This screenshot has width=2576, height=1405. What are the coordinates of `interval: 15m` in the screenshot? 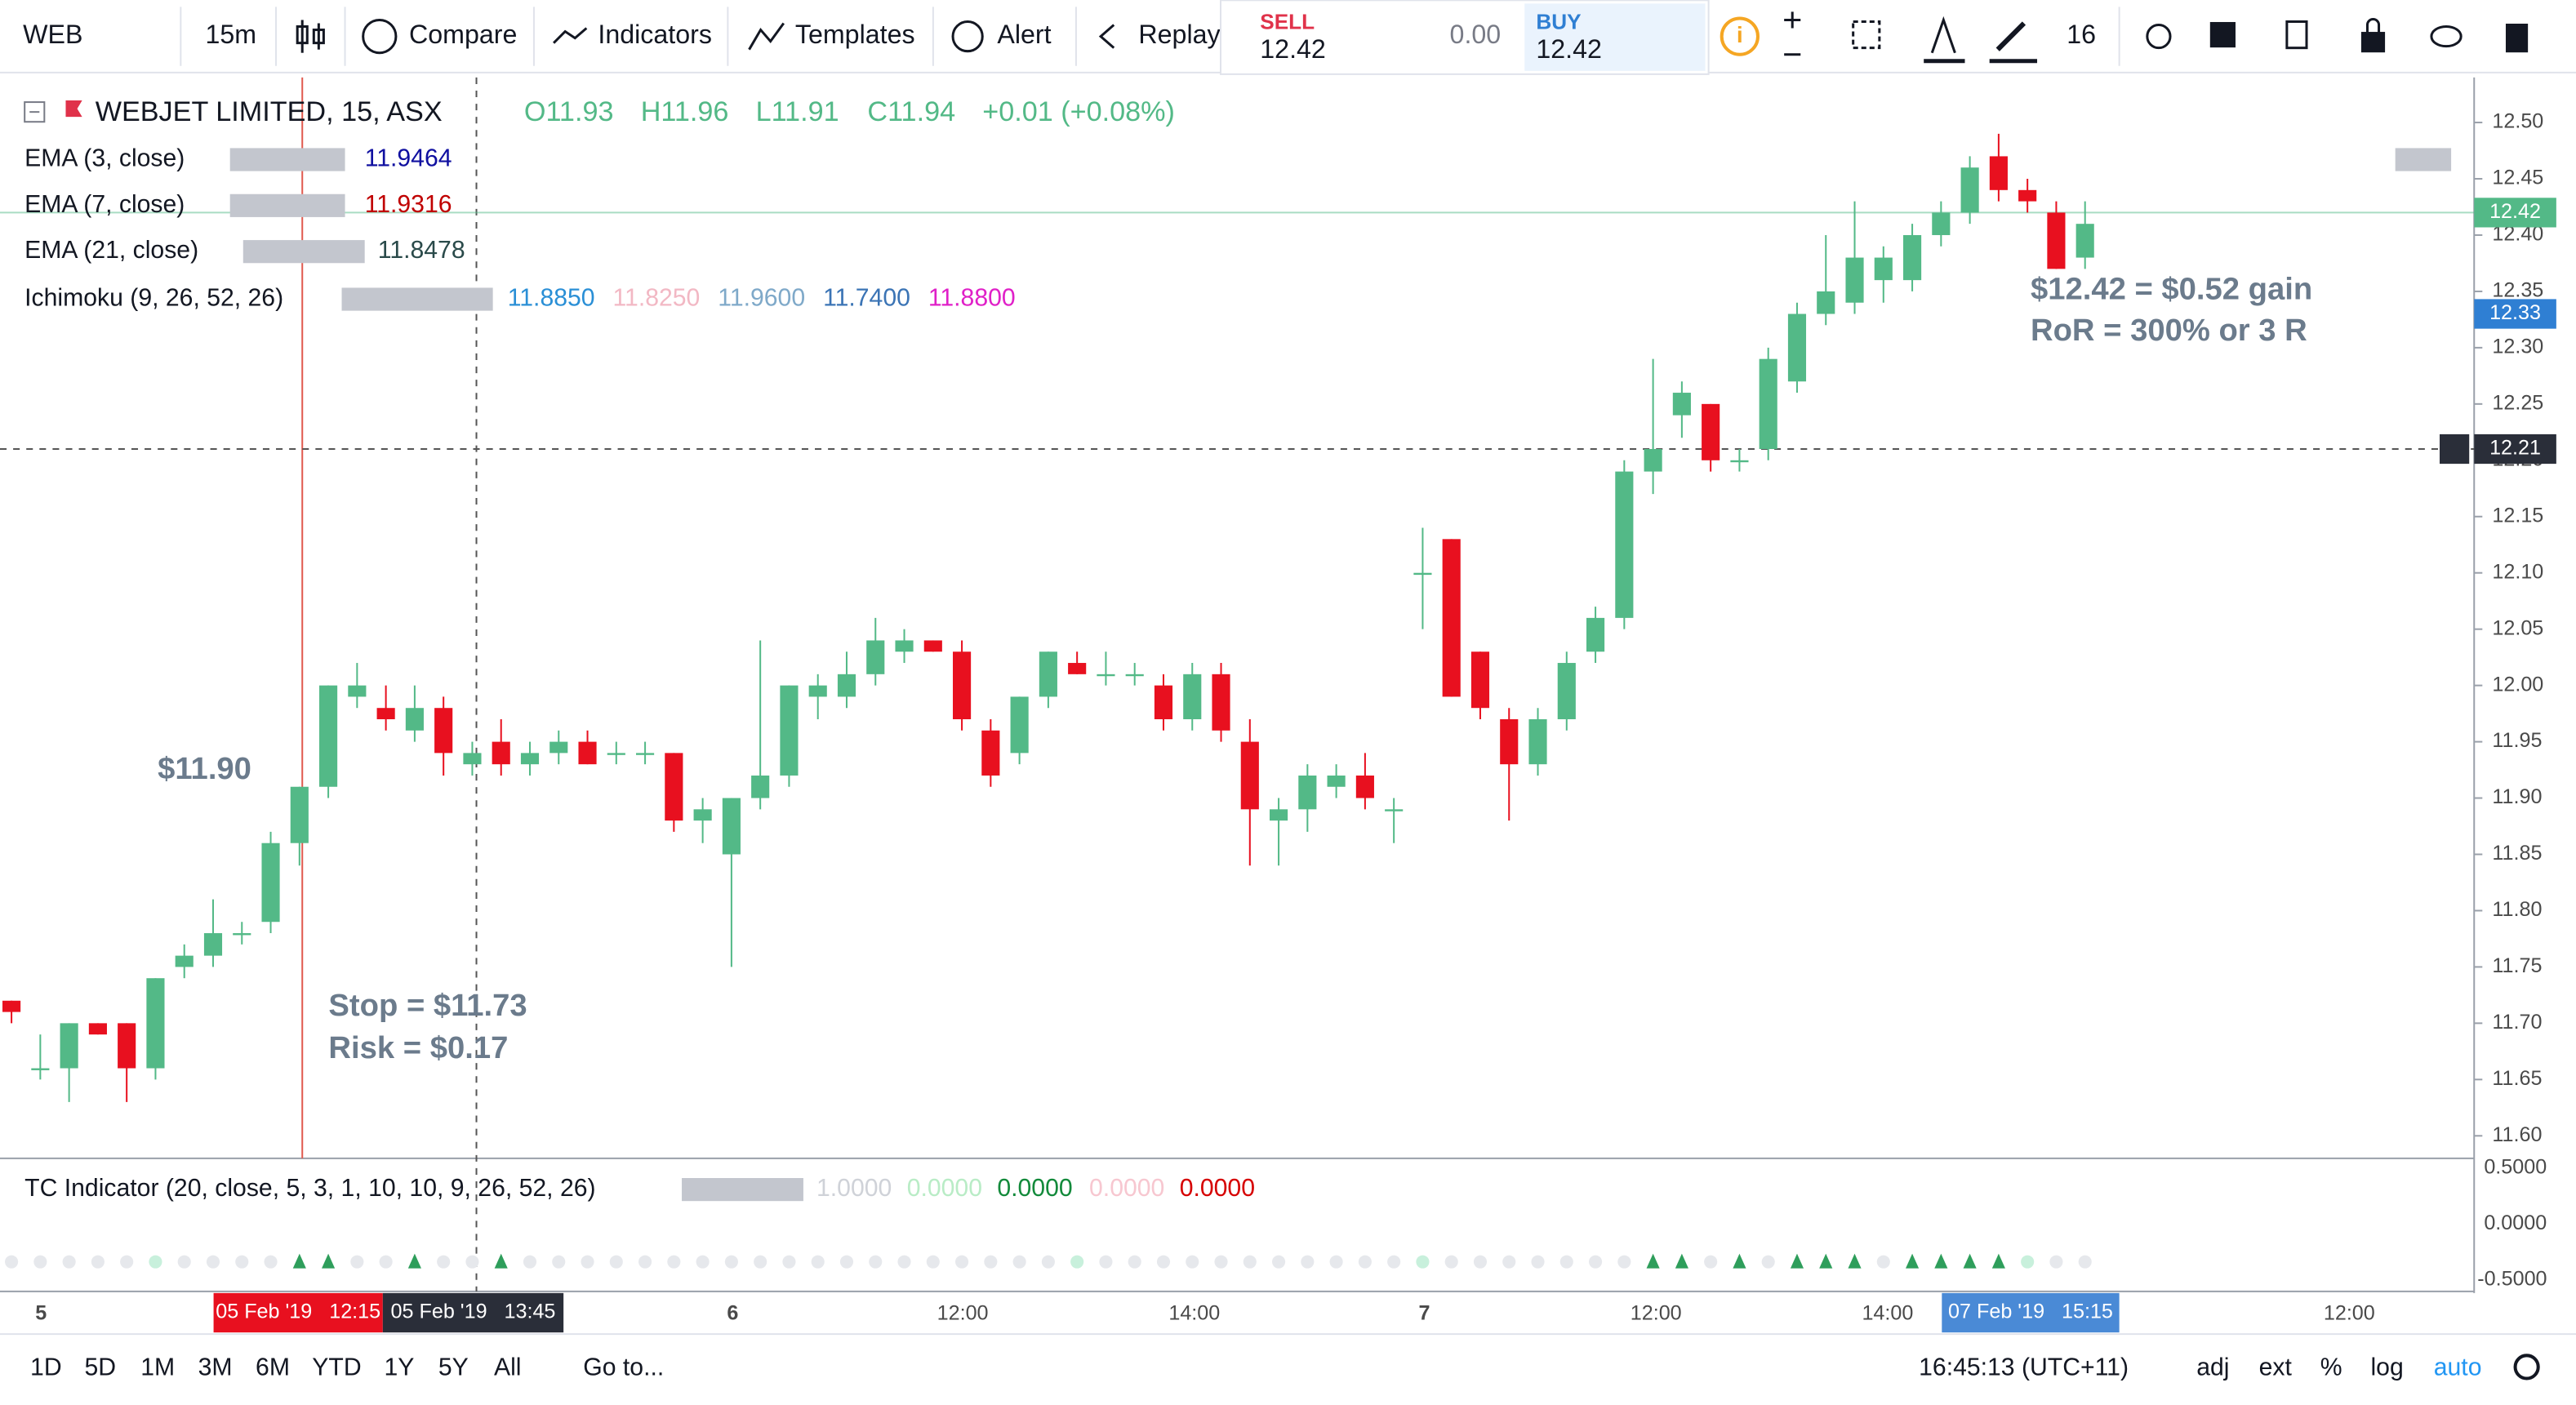 It's located at (231, 34).